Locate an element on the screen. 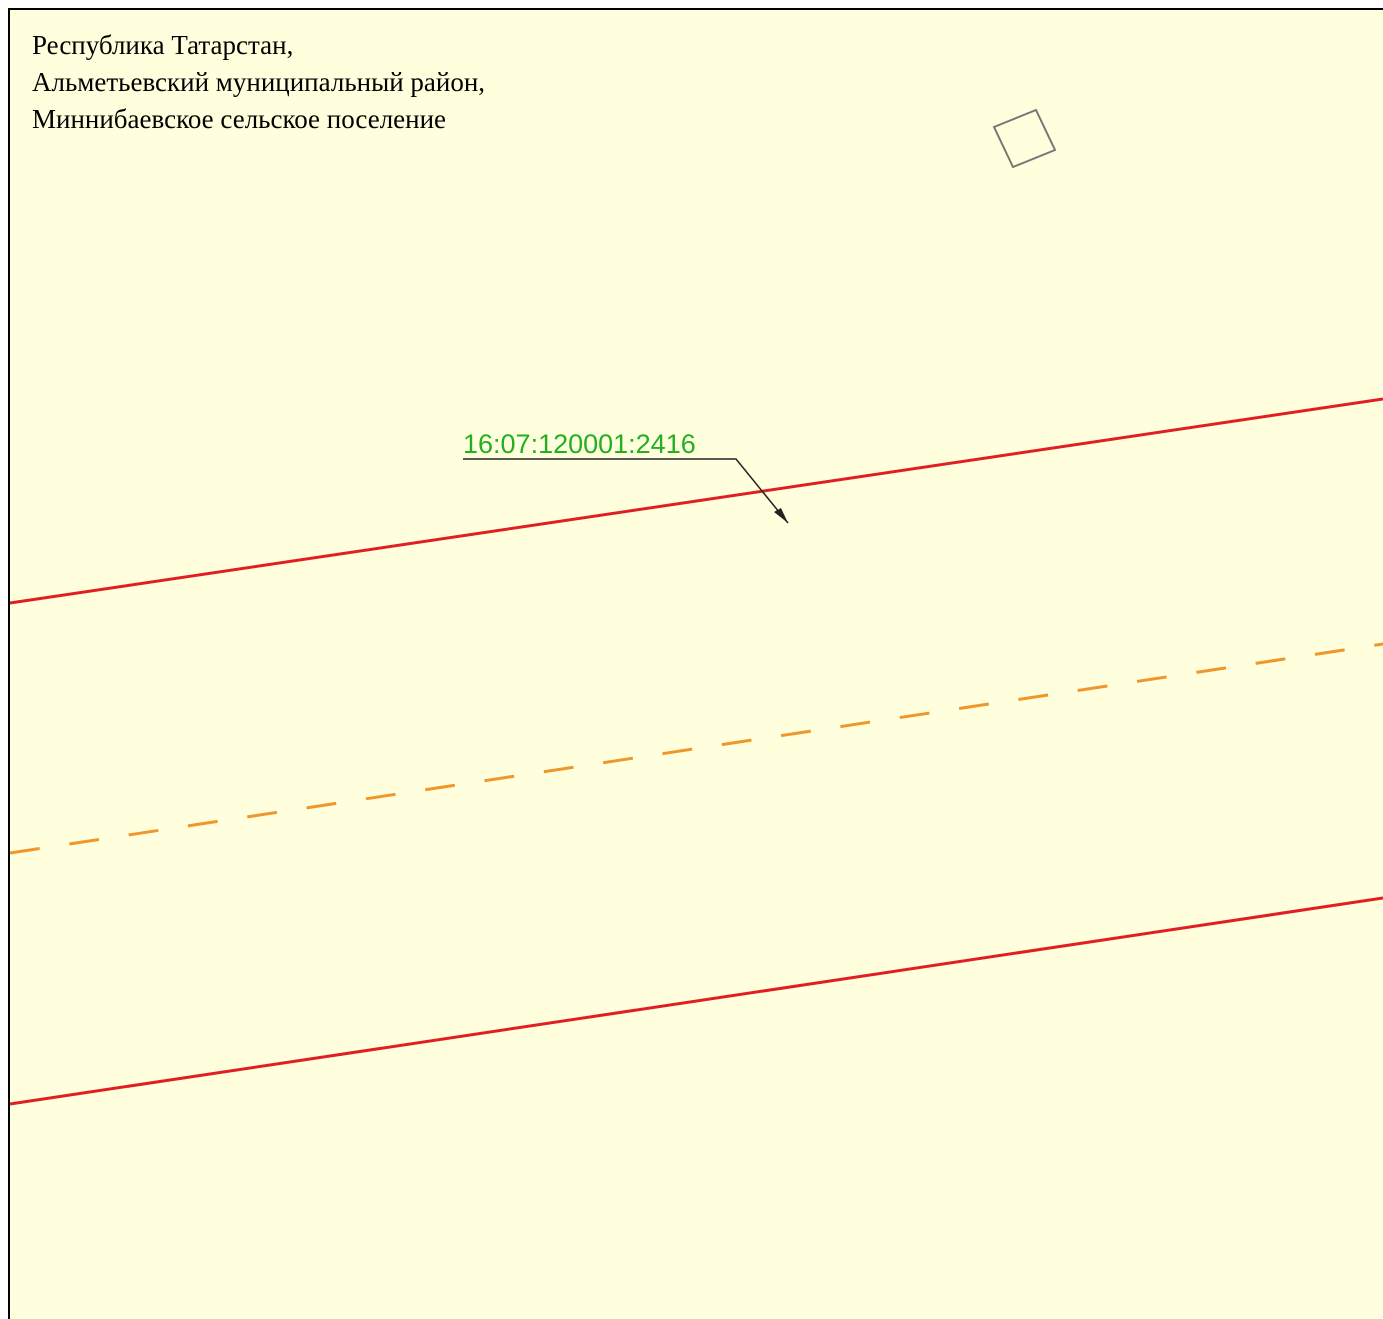 This screenshot has width=1383, height=1319. building is located at coordinates (1024, 138).